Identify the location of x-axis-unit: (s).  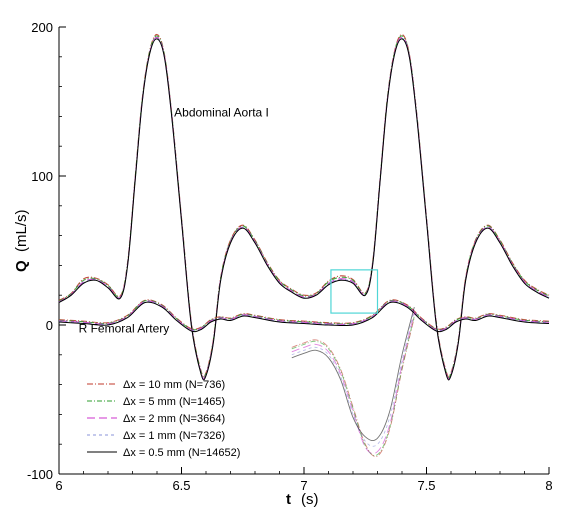
(310, 499).